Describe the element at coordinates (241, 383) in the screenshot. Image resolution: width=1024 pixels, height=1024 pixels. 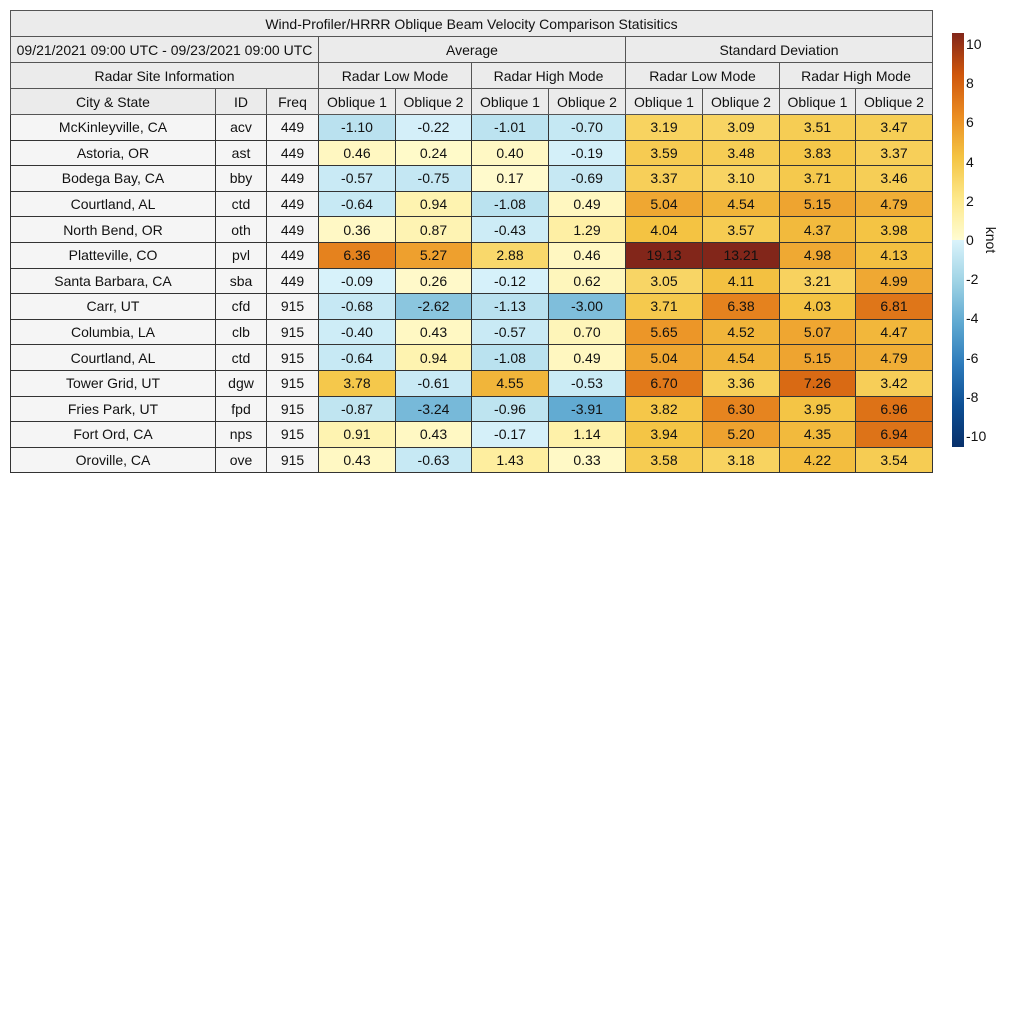
I see `id-cell: dgw` at that location.